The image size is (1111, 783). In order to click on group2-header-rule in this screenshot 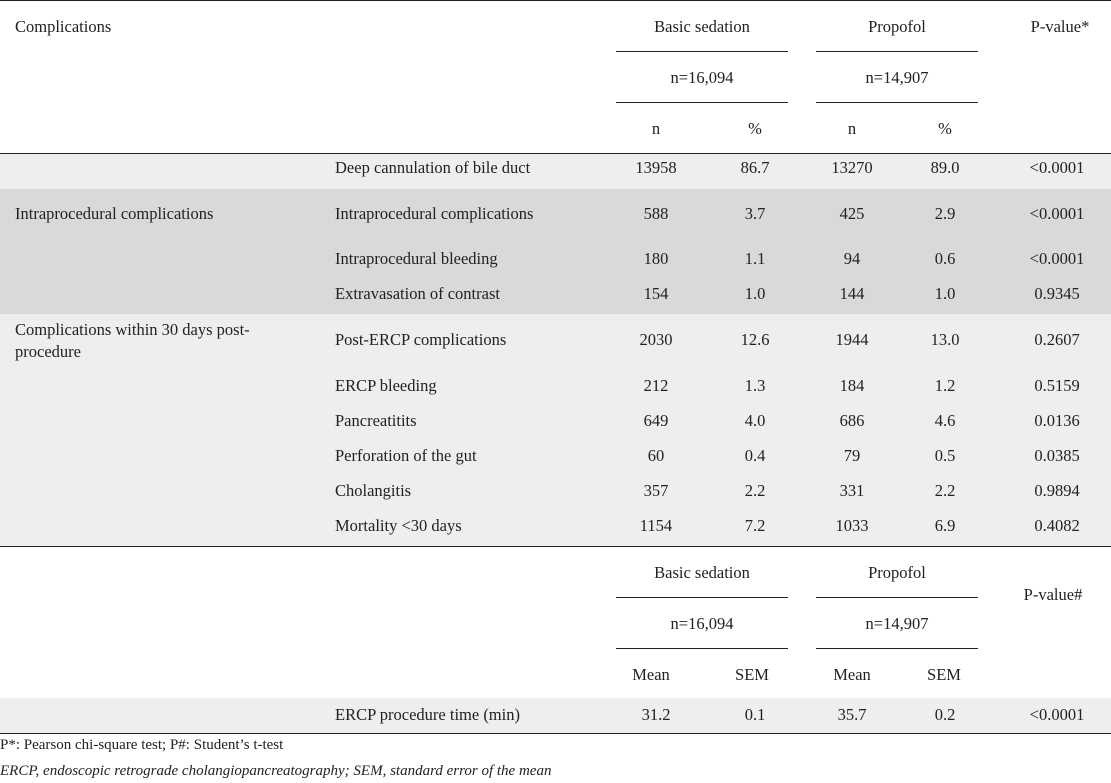, I will do `click(897, 51)`.